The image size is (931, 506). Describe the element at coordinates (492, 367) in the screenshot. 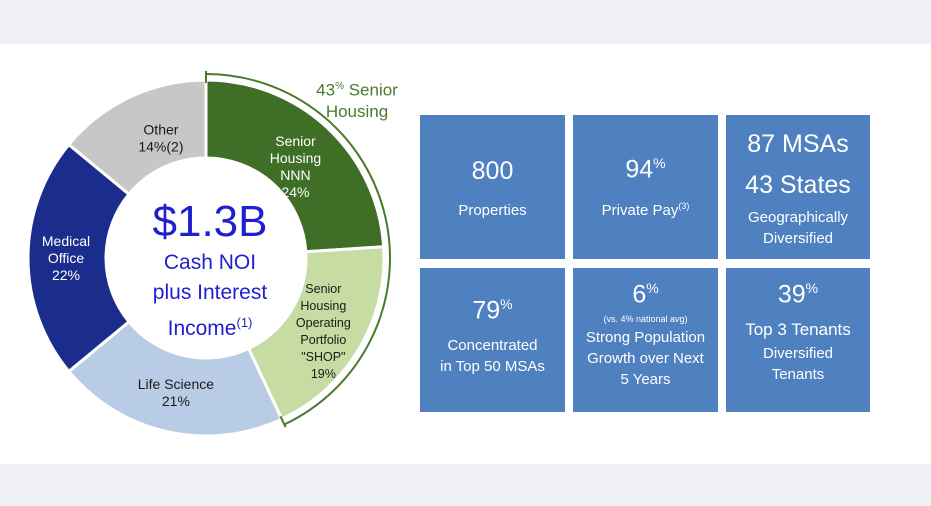

I see `tile-concentrated-line2: in Top 50 MSAs` at that location.